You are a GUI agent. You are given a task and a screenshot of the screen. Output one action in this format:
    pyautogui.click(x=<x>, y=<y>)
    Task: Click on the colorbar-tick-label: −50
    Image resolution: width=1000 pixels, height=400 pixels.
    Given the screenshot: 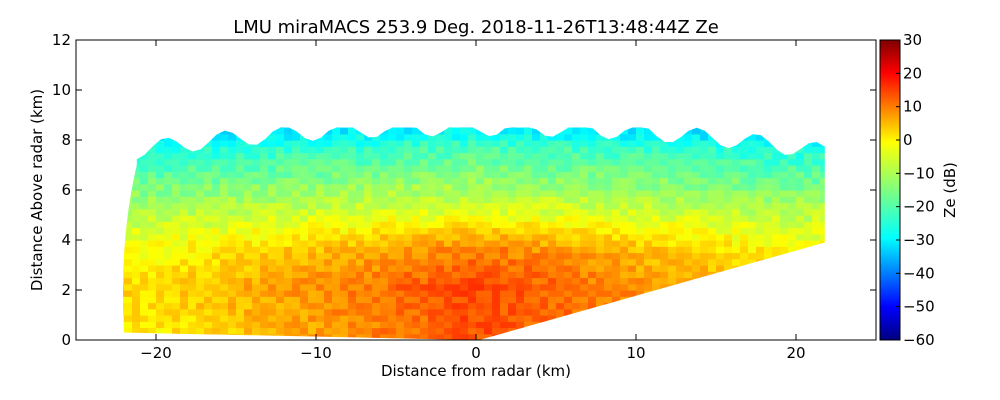 What is the action you would take?
    pyautogui.click(x=919, y=307)
    